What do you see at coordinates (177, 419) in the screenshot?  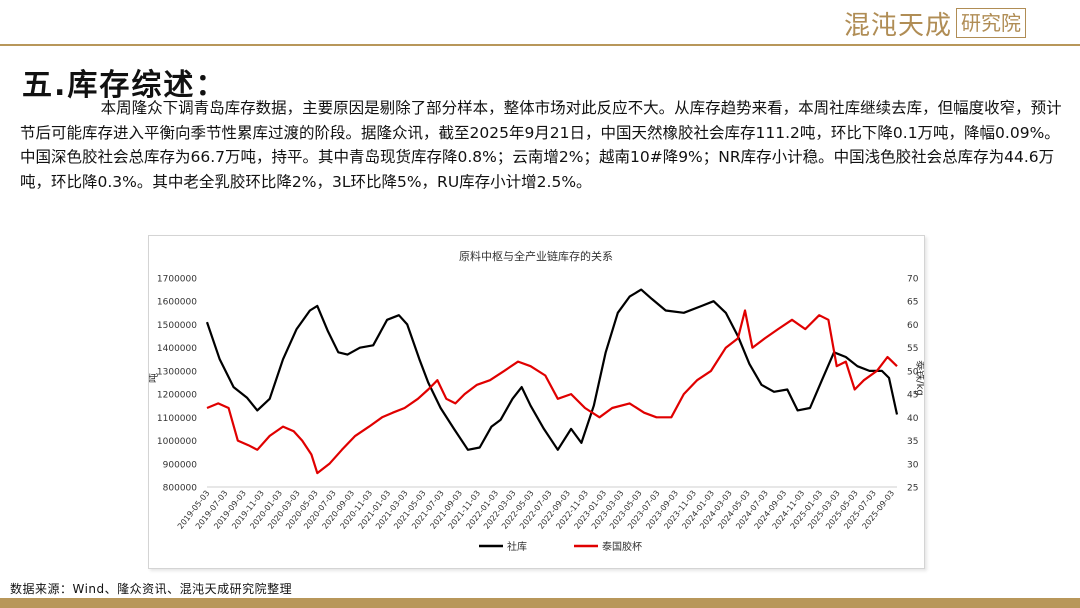 I see `left-tick-label: 1100000` at bounding box center [177, 419].